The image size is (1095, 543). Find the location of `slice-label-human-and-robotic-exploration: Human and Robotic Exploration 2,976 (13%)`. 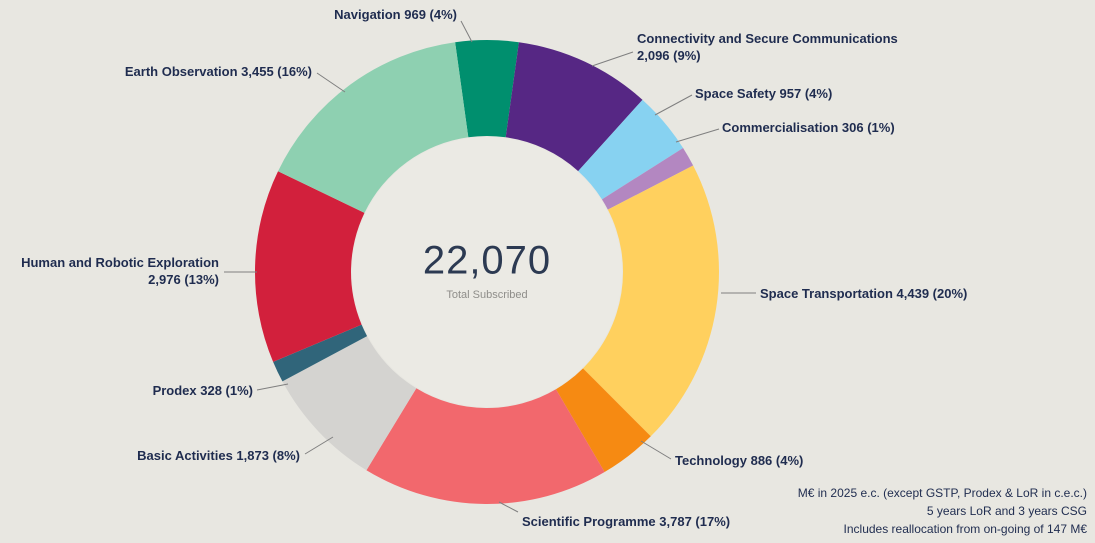

slice-label-human-and-robotic-exploration: Human and Robotic Exploration 2,976 (13%) is located at coordinates (120, 271).